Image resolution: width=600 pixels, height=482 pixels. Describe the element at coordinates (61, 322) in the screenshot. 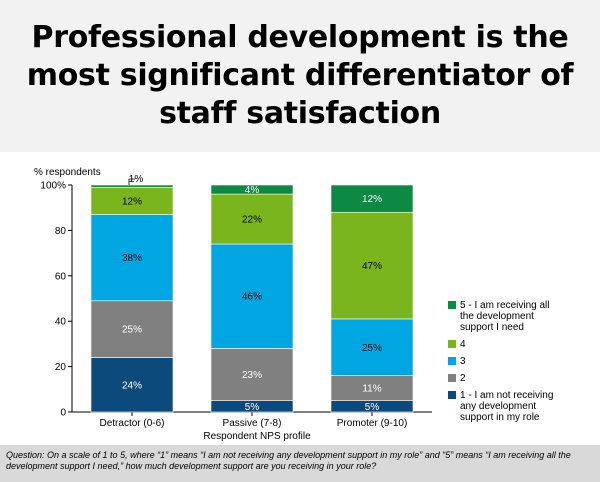

I see `y-tick-label: 40` at that location.